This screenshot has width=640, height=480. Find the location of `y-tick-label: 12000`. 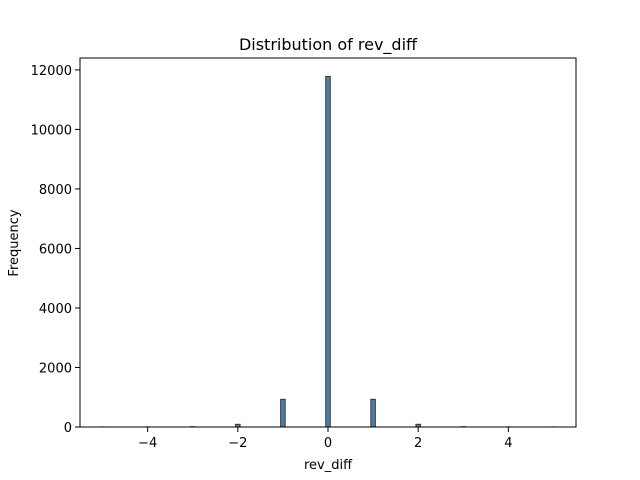

y-tick-label: 12000 is located at coordinates (51, 71).